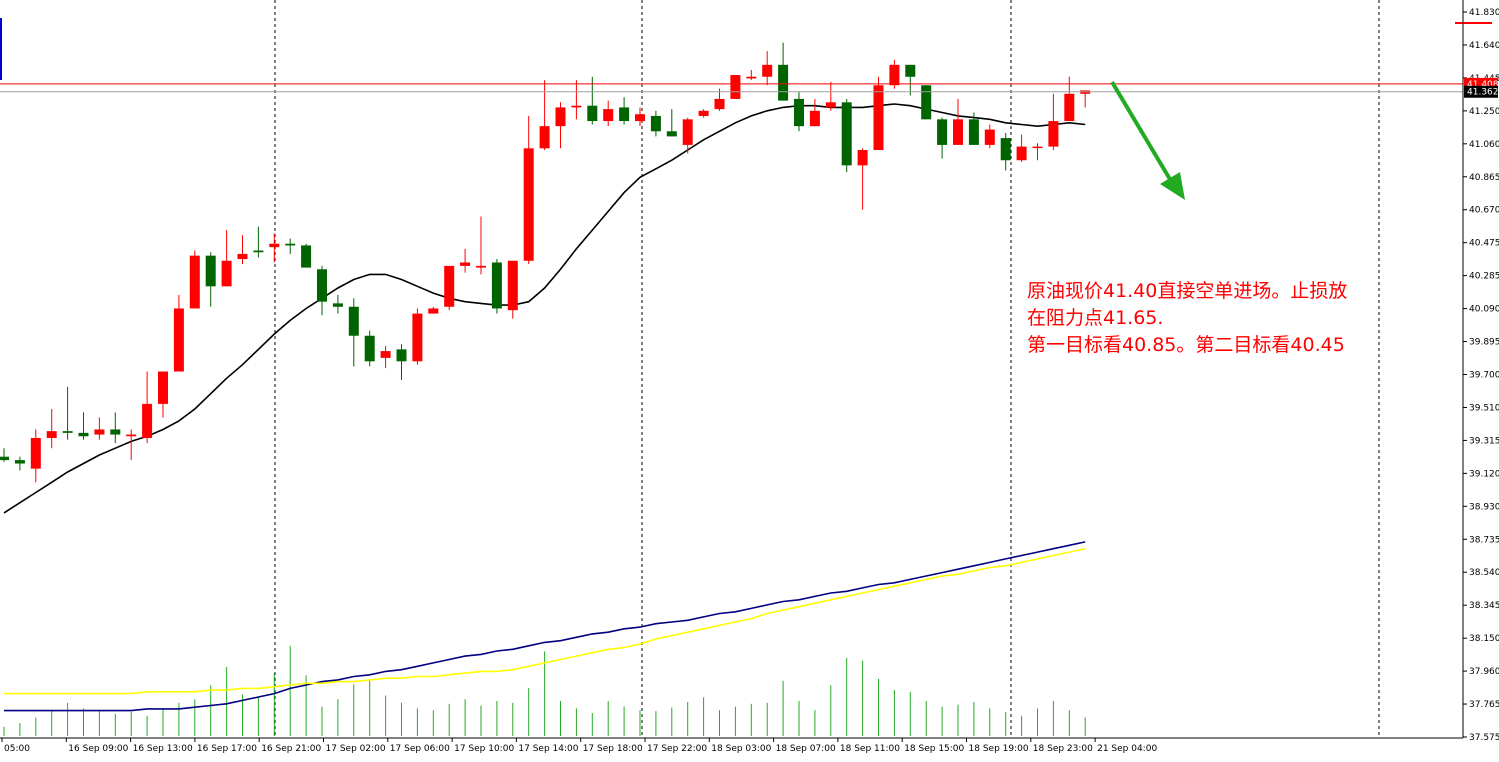  Describe the element at coordinates (1484, 145) in the screenshot. I see `price-tick-label: 41.060` at that location.